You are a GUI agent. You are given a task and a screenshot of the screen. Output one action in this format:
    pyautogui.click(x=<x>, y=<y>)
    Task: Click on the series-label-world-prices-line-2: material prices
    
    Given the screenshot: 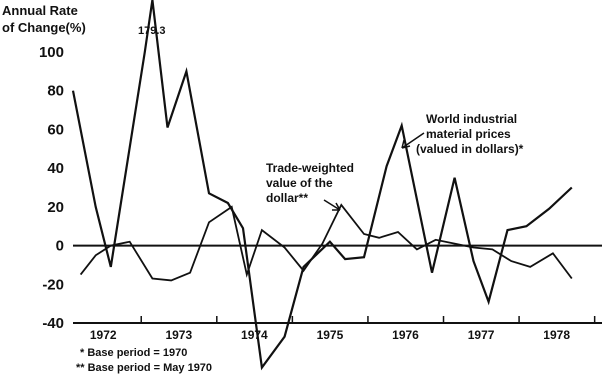 What is the action you would take?
    pyautogui.click(x=468, y=134)
    